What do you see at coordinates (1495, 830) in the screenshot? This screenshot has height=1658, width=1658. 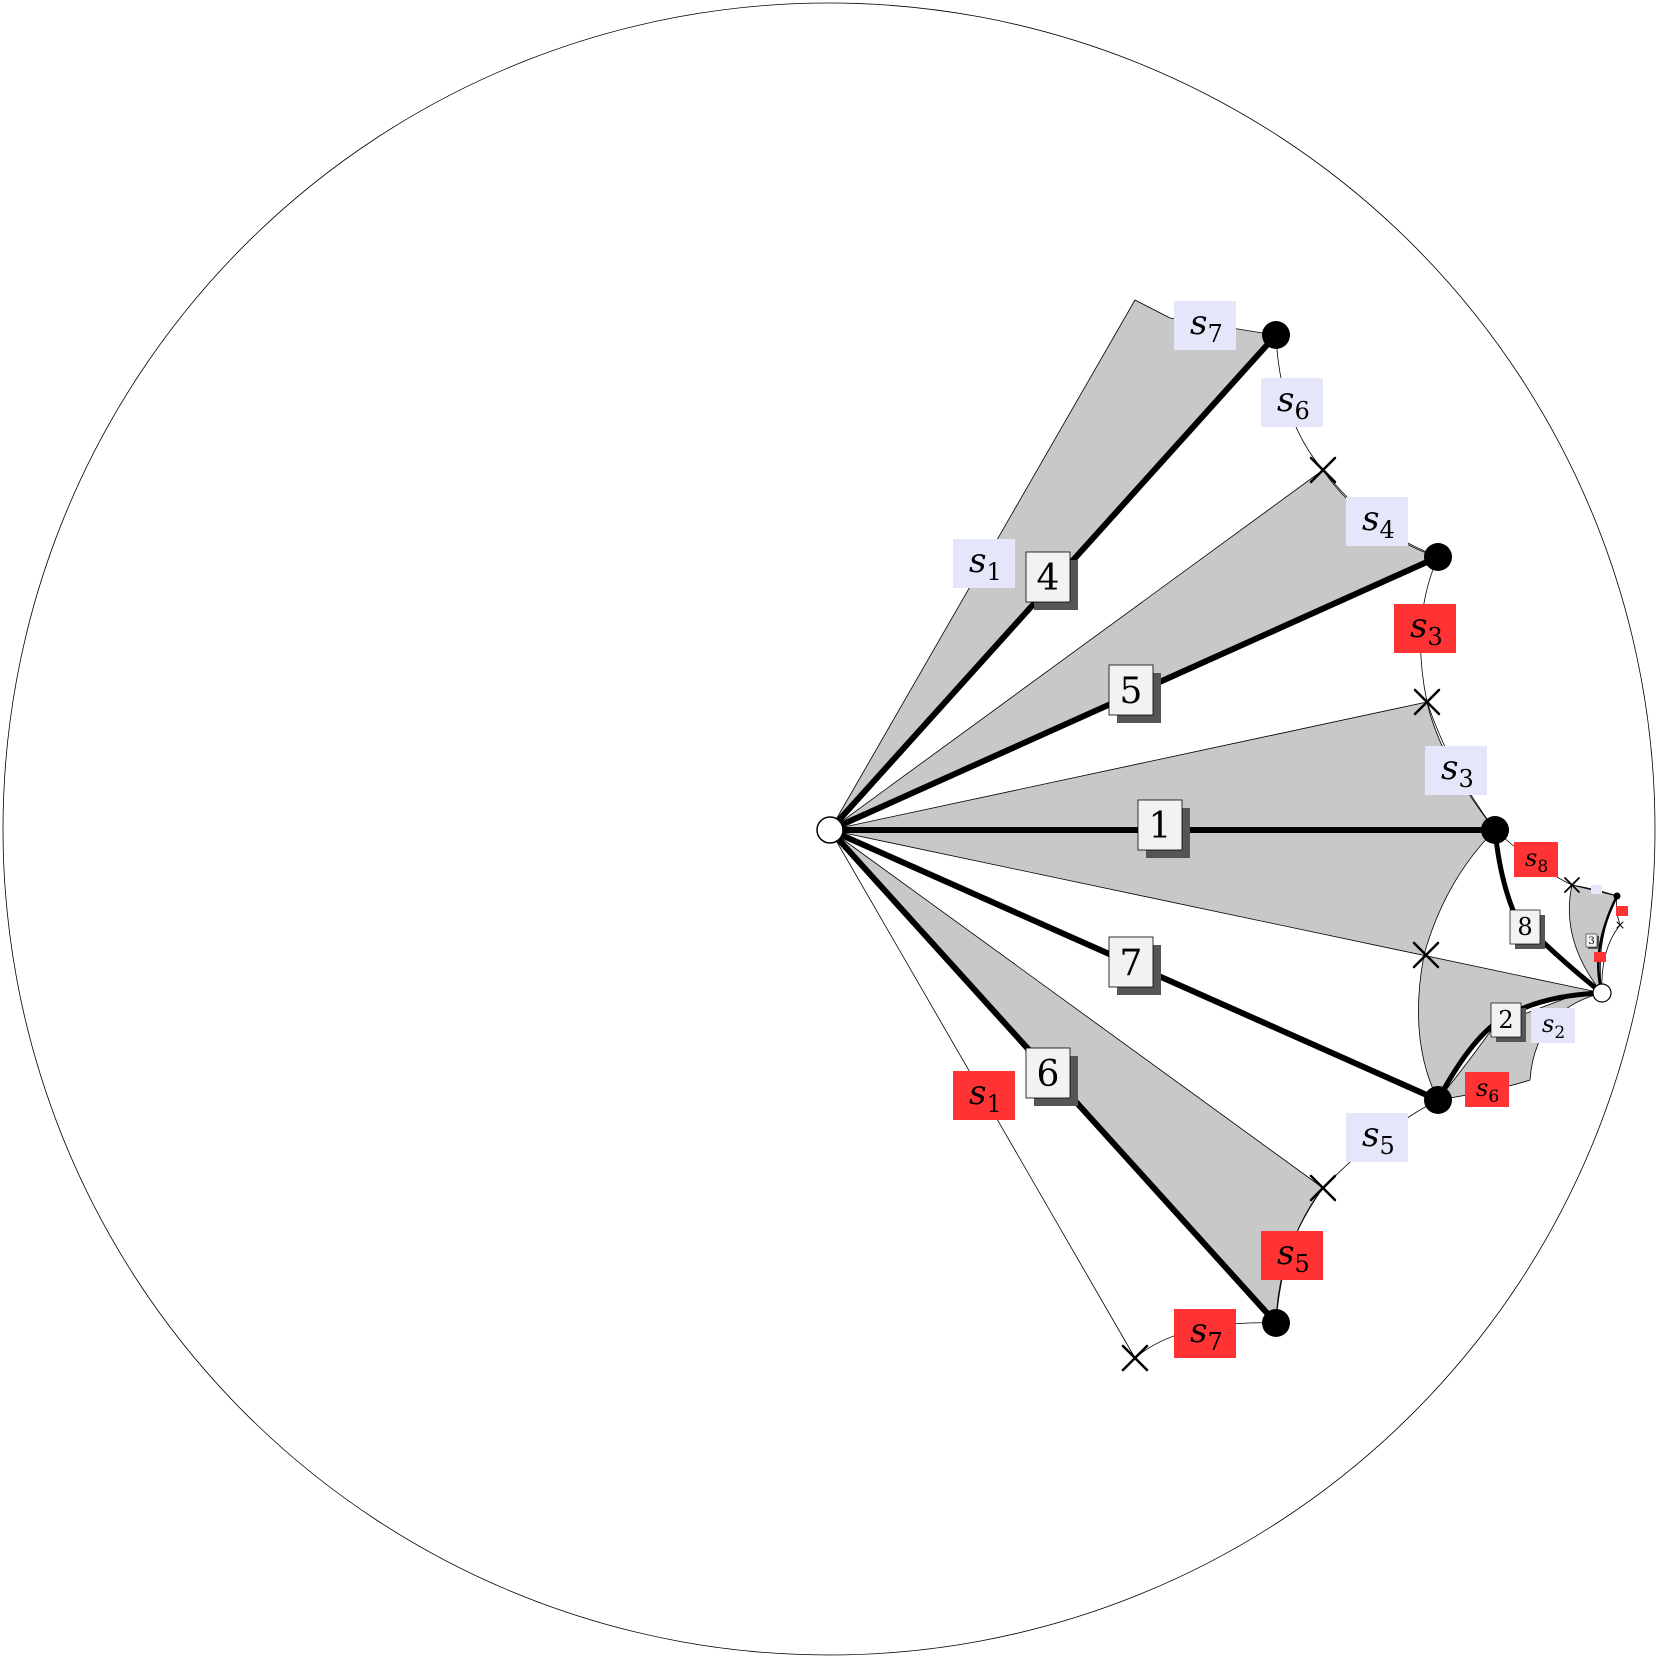 I see `vertex-filled-middle` at bounding box center [1495, 830].